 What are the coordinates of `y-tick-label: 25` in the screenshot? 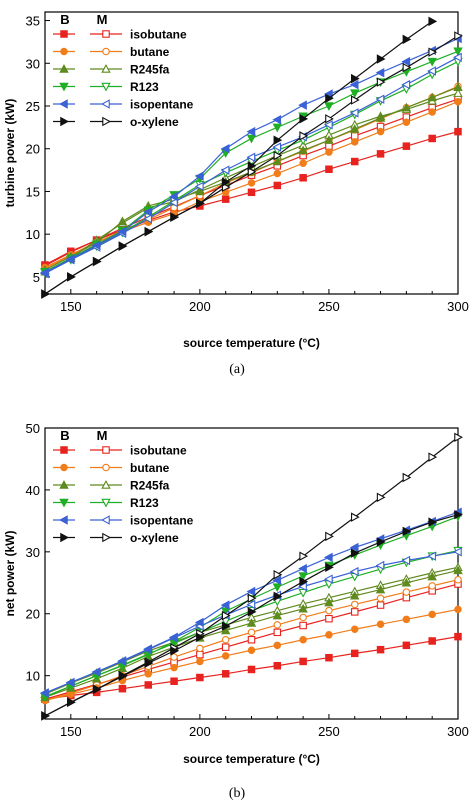 It's located at (33, 106).